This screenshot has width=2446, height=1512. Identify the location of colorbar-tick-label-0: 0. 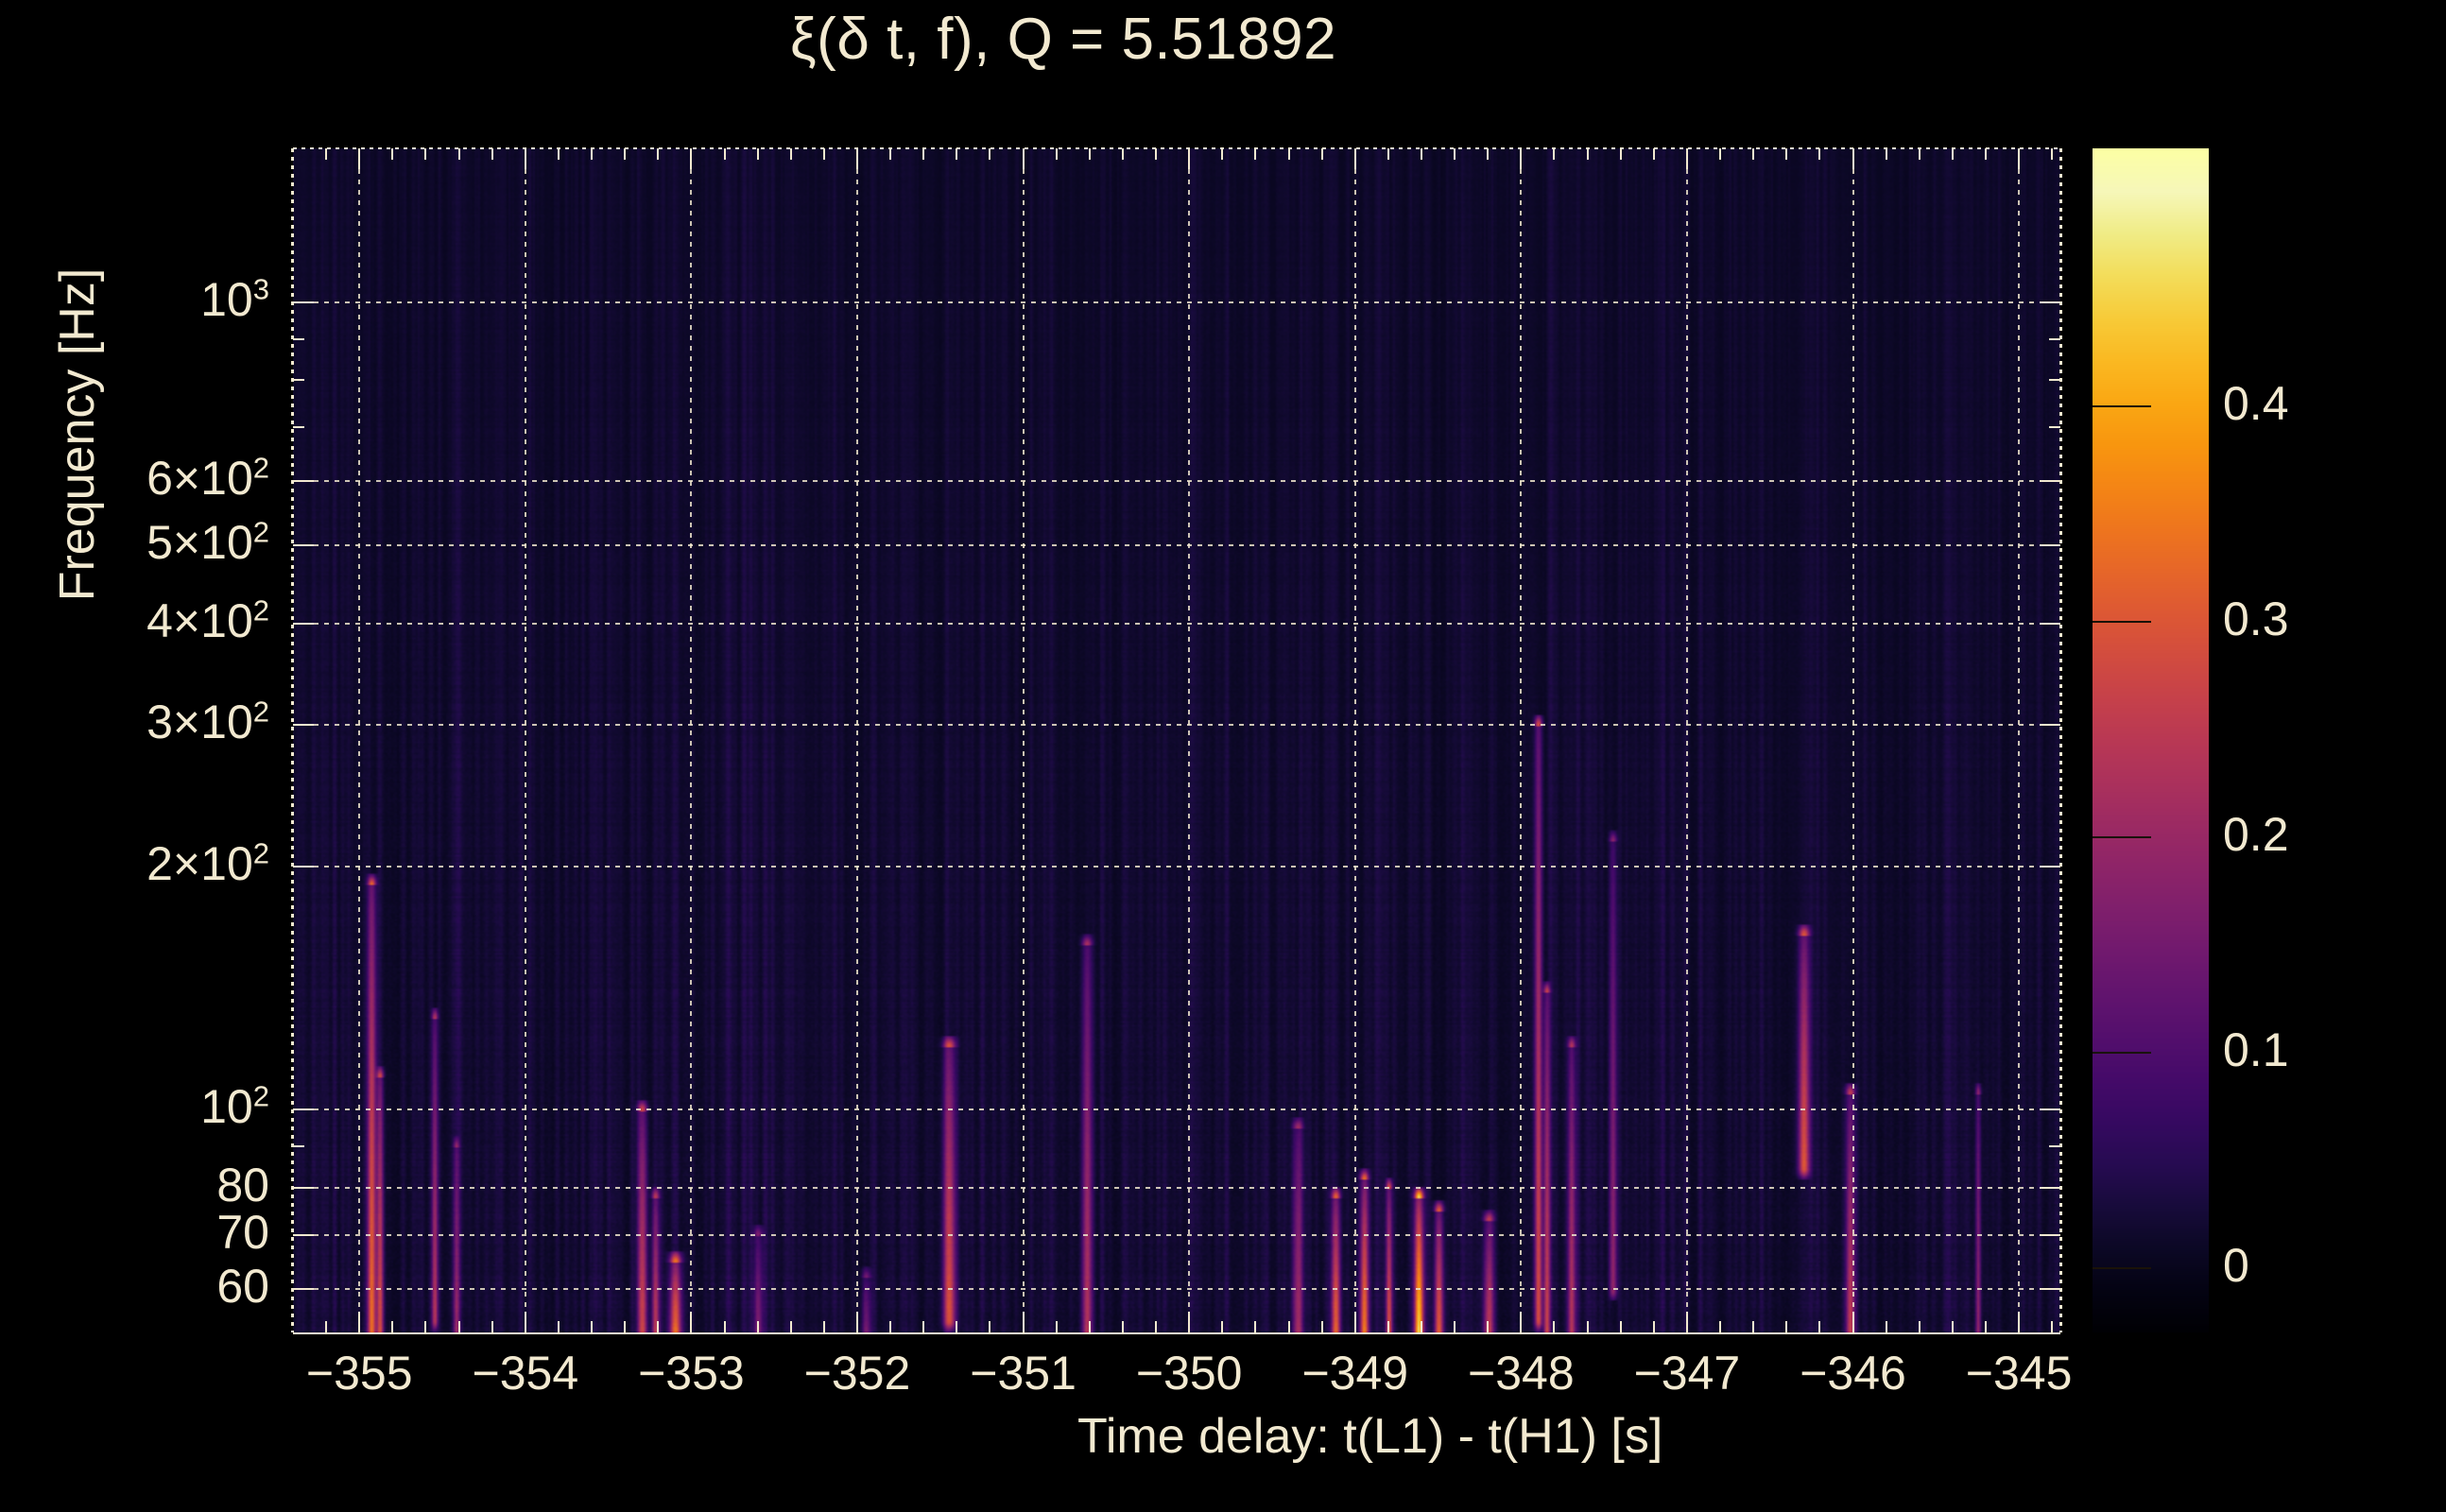
(2236, 1265).